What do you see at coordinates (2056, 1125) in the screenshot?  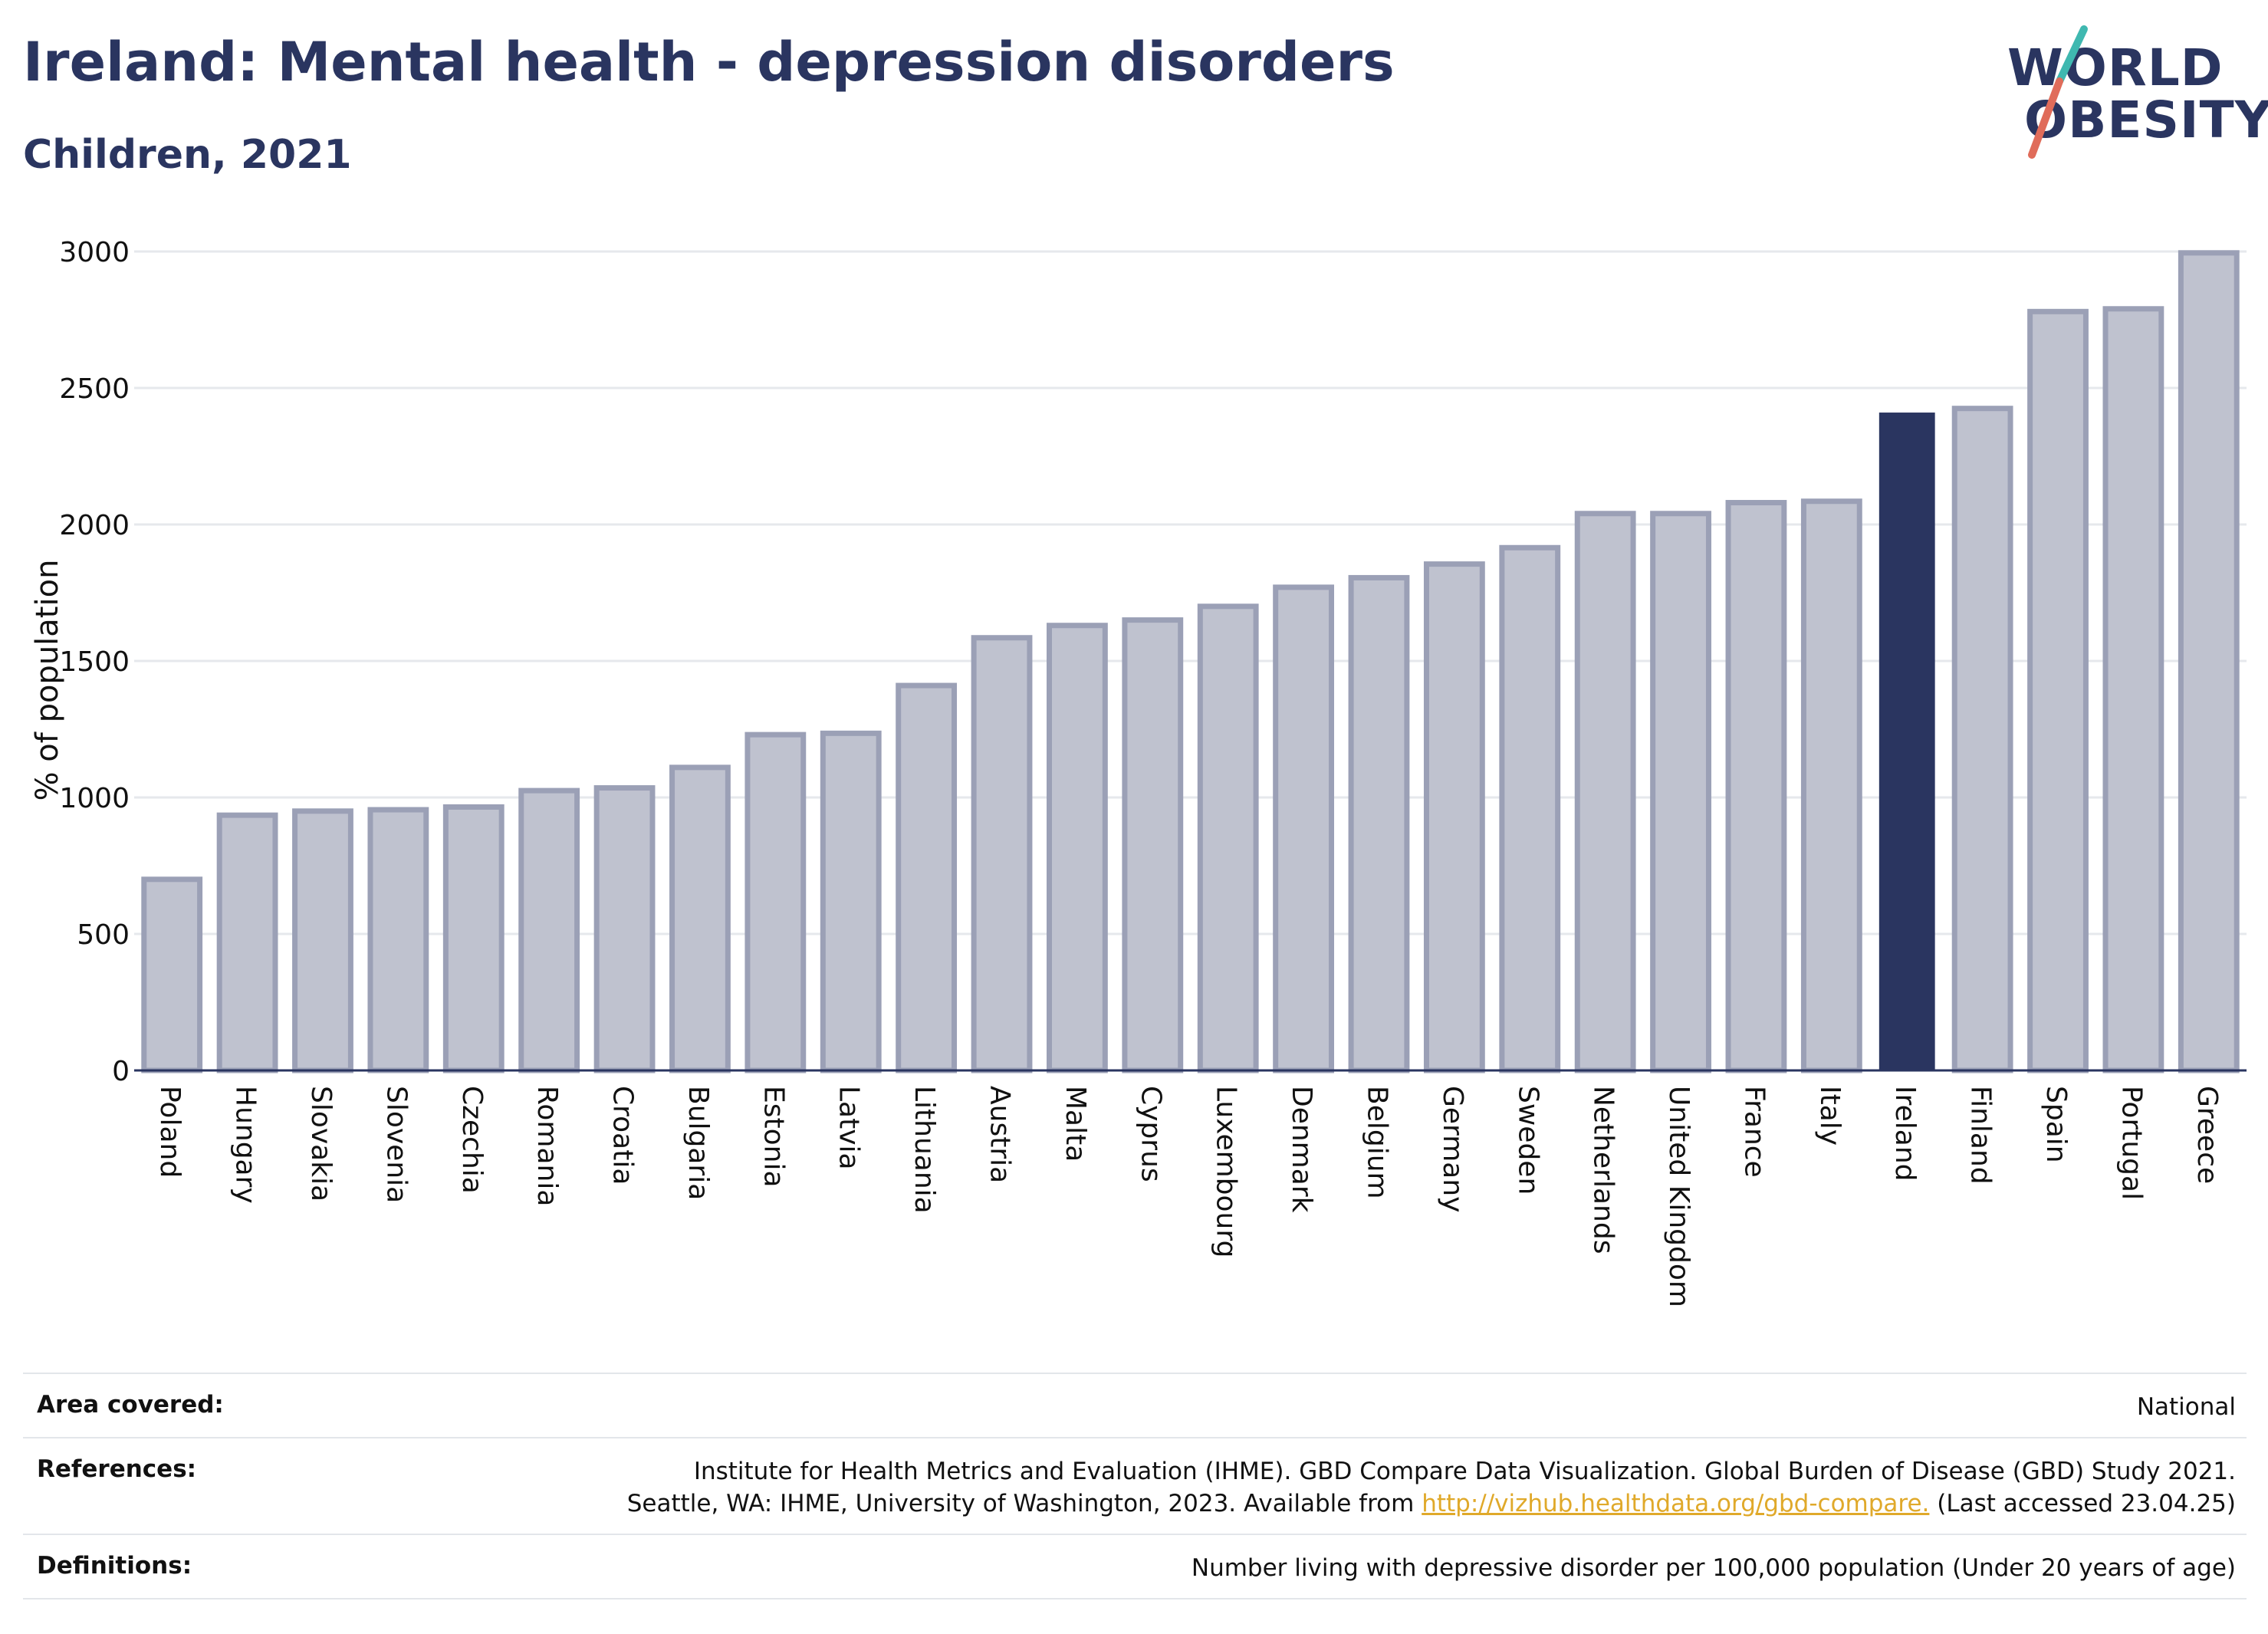 I see `x-tick-label: Spain` at bounding box center [2056, 1125].